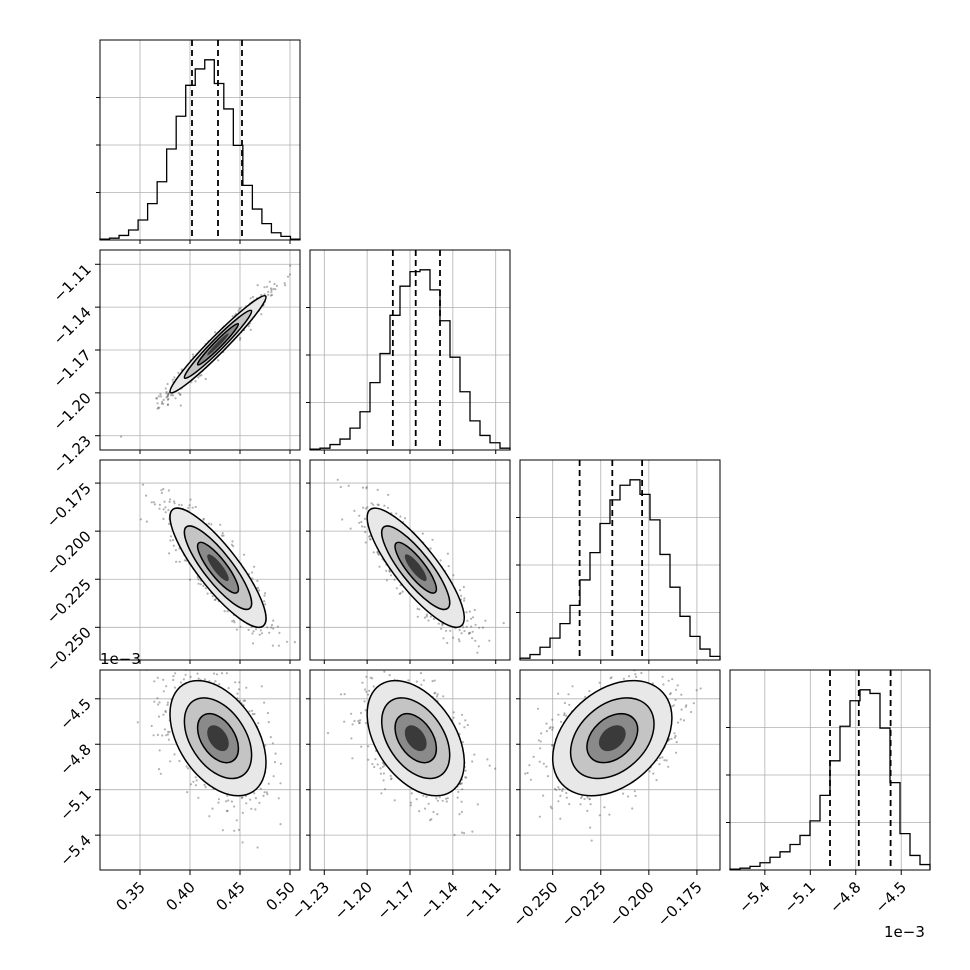  Describe the element at coordinates (218, 344) in the screenshot. I see `density-level` at that location.